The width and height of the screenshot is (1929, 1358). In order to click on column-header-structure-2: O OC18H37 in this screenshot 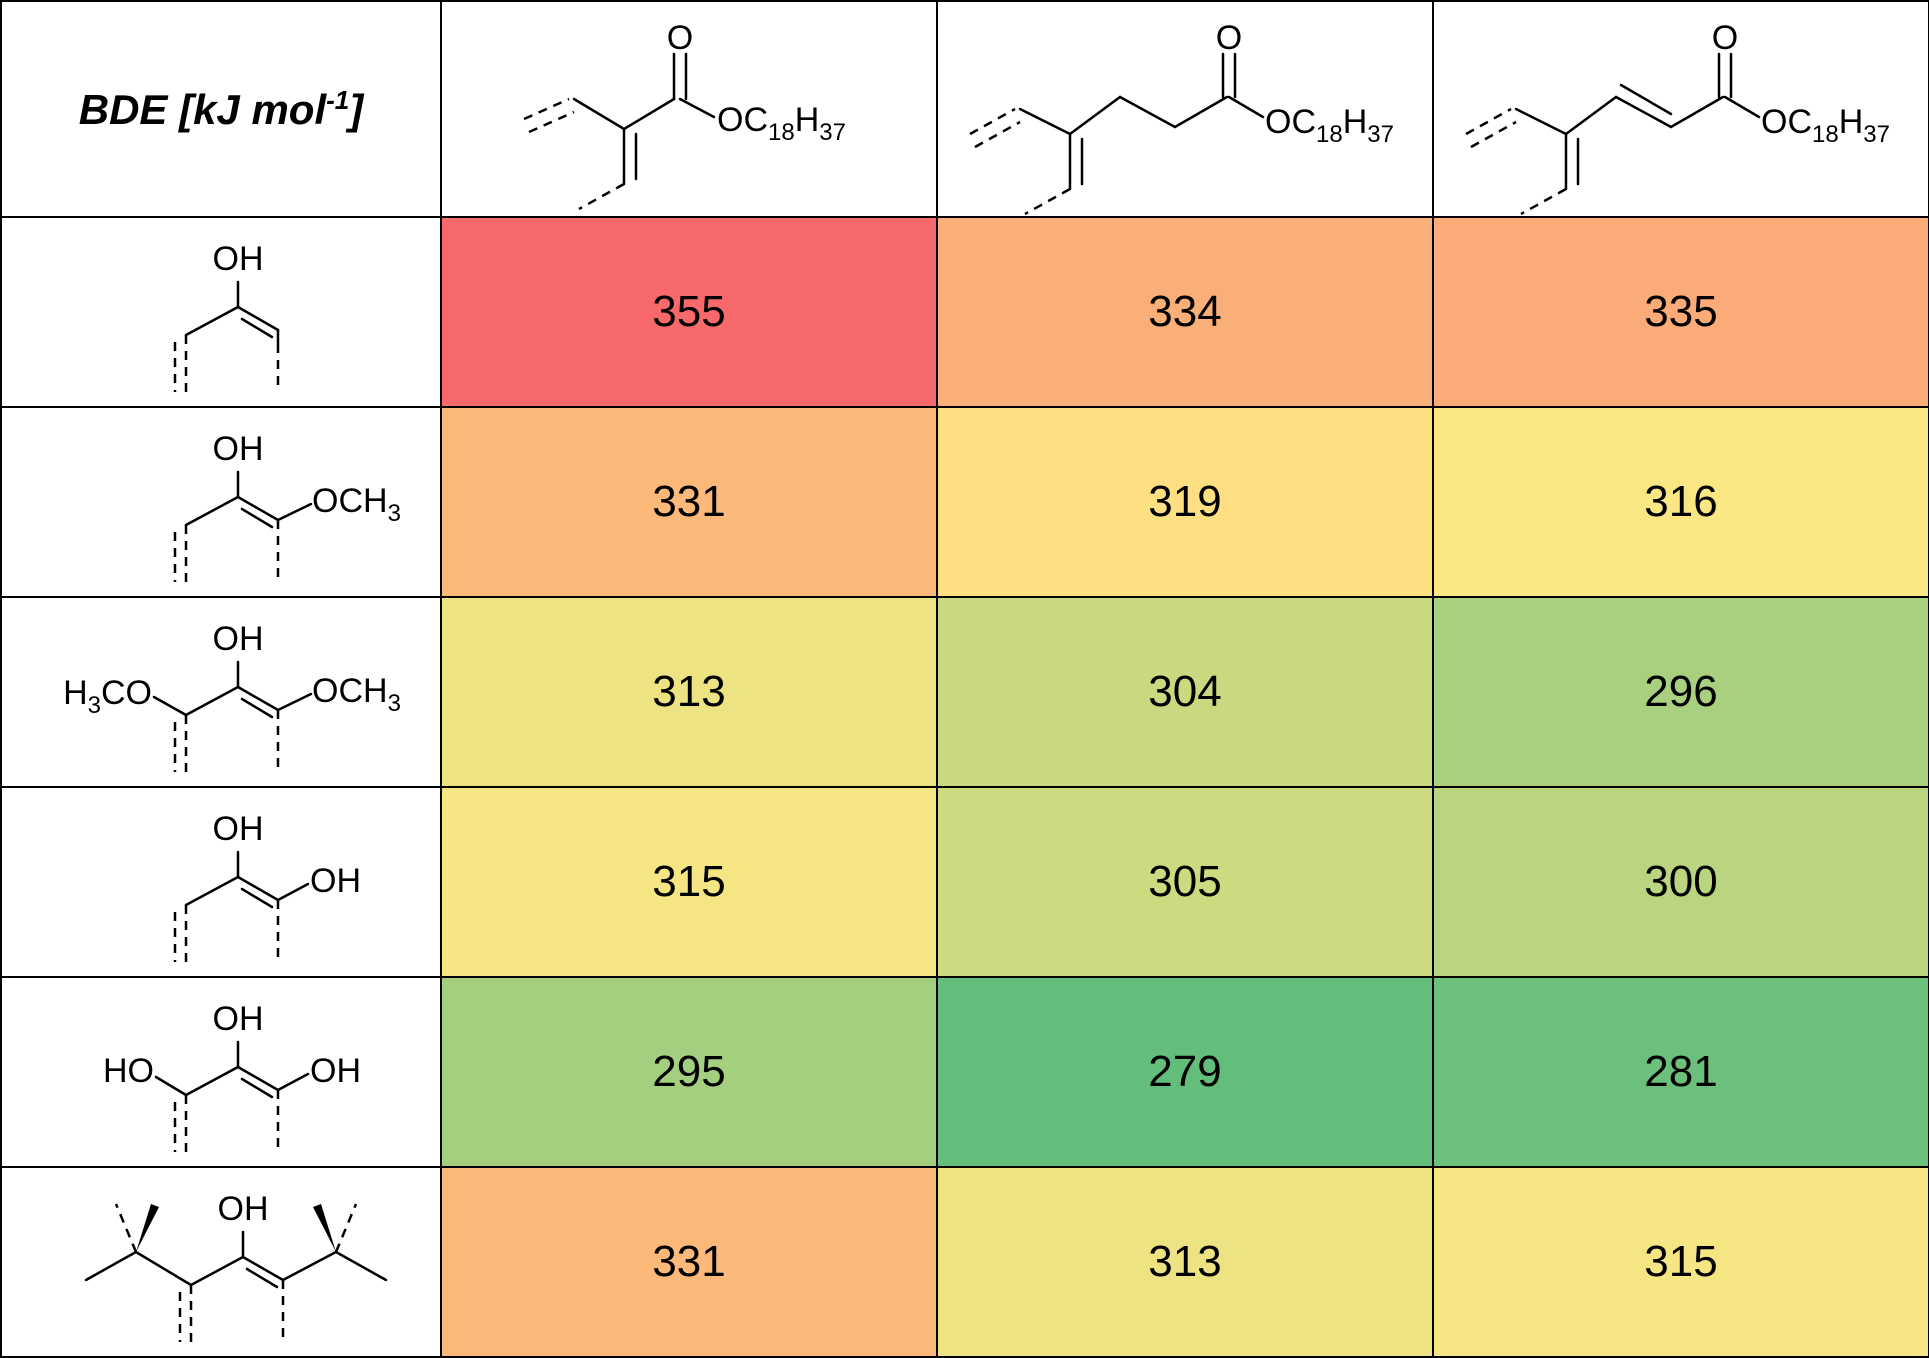, I will do `click(1185, 109)`.